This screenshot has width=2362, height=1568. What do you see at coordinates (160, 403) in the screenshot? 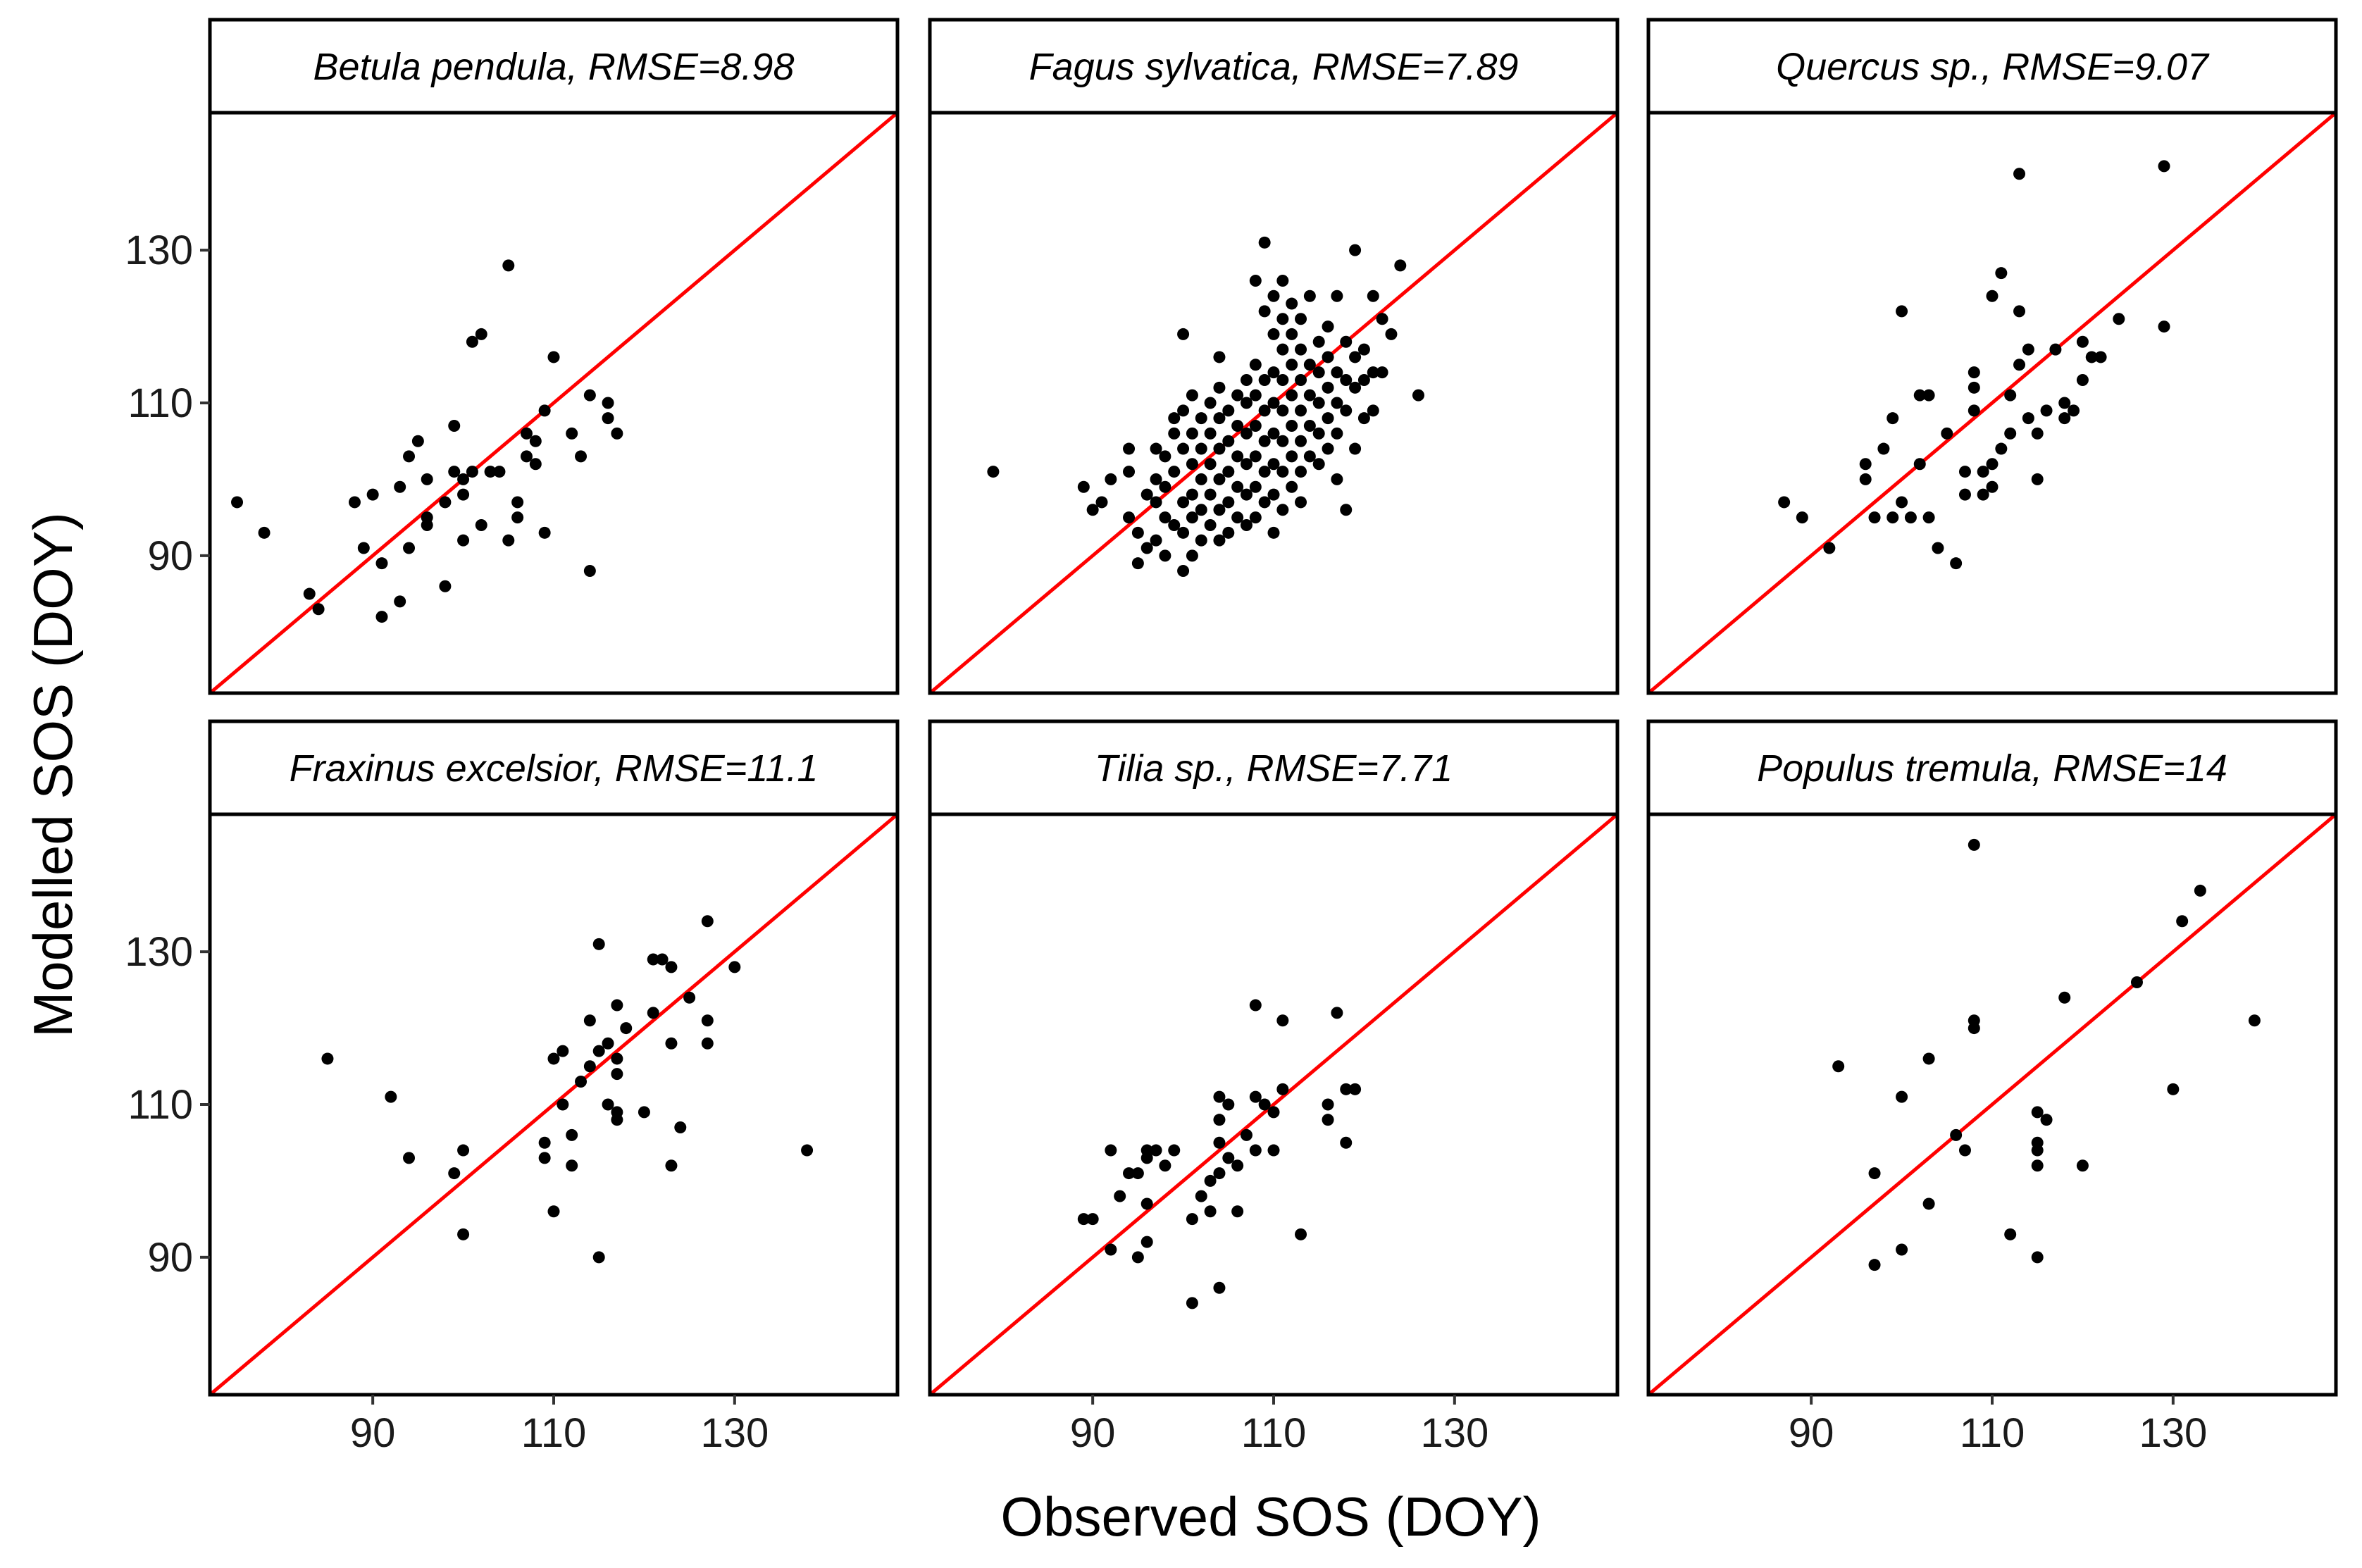
I see `y-tick-label: 110` at bounding box center [160, 403].